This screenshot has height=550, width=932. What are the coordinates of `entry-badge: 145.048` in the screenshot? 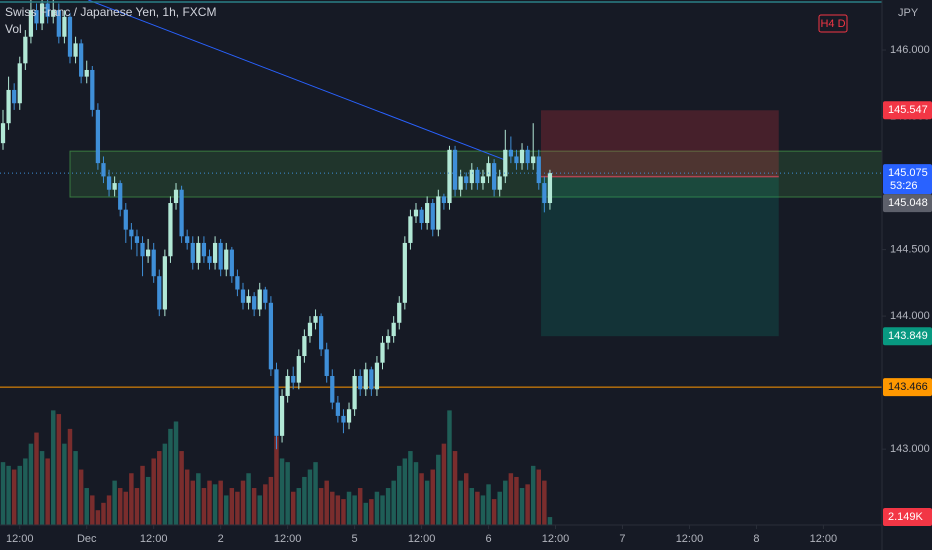 It's located at (908, 203).